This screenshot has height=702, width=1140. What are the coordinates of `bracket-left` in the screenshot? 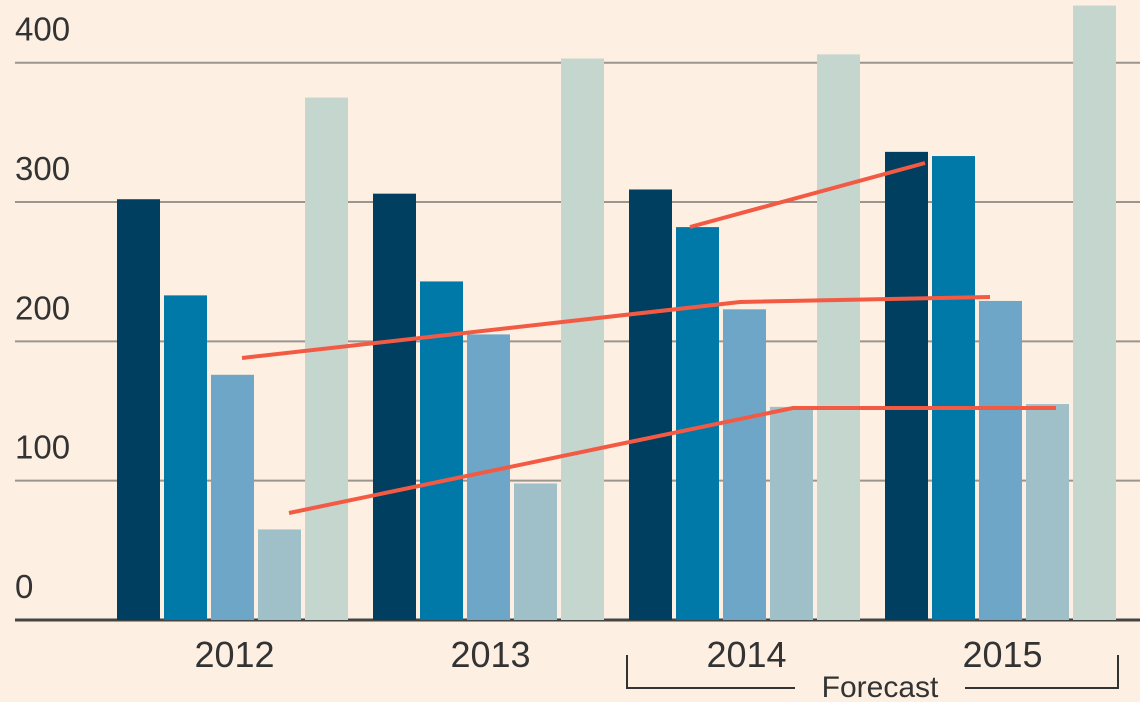 It's located at (710, 672).